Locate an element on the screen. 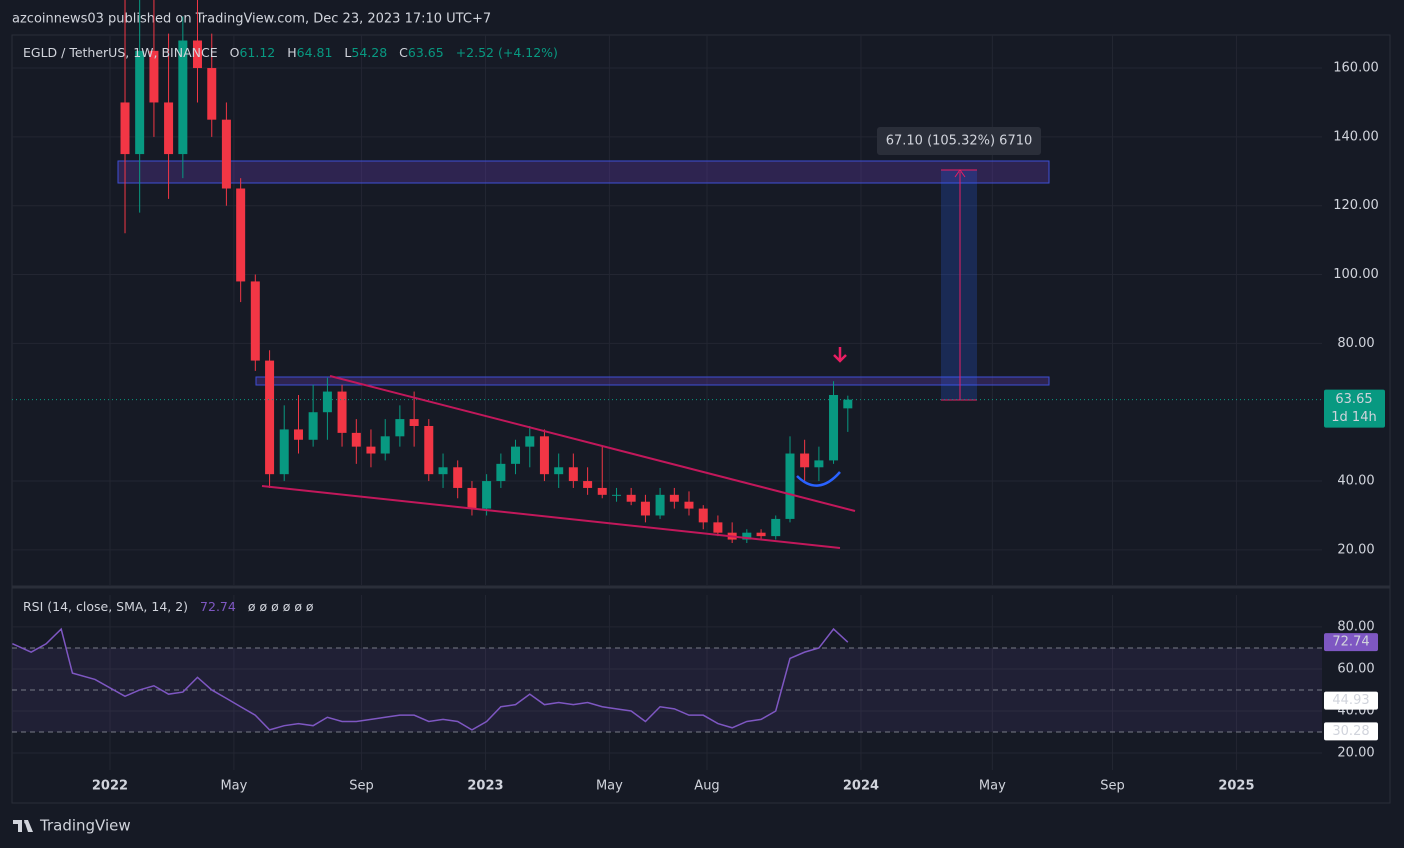 Image resolution: width=1404 pixels, height=848 pixels. ohlc-label: H is located at coordinates (291, 52).